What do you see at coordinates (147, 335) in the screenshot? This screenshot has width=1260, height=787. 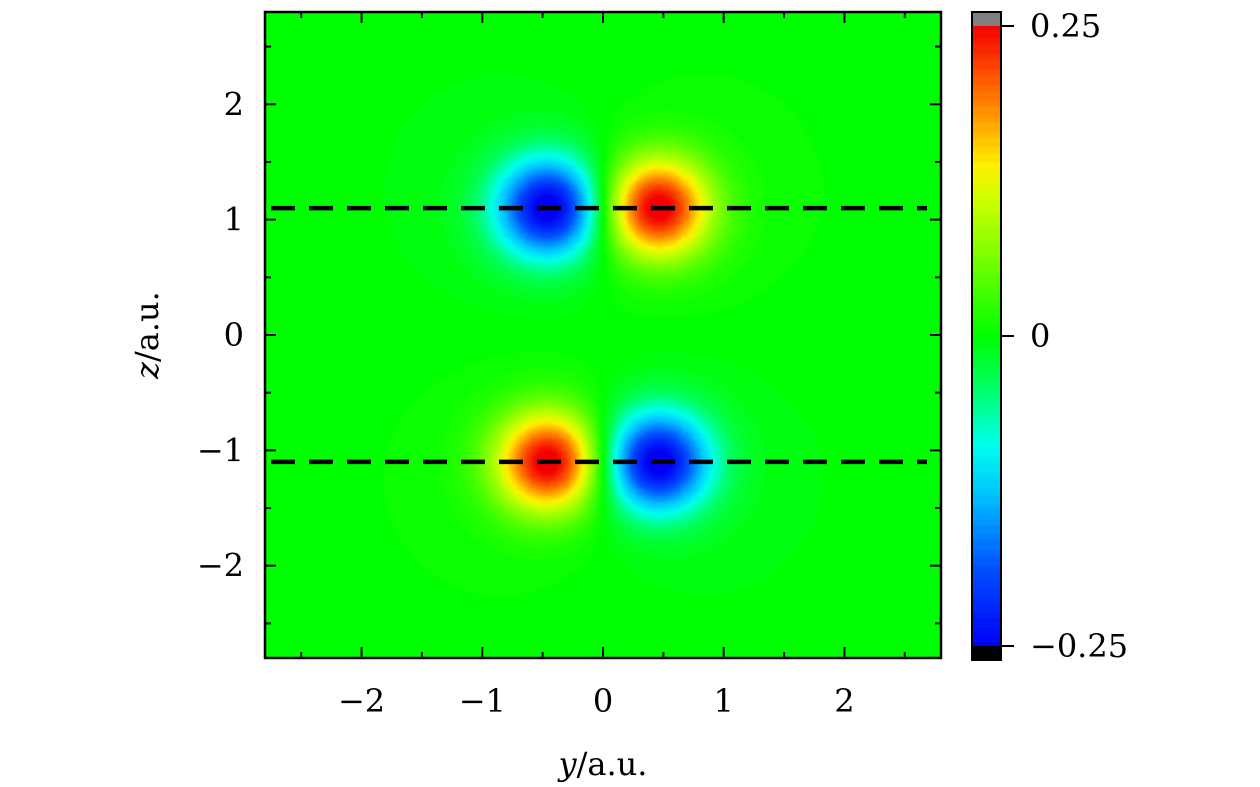 I see `y-axis-label: z/a.u.` at bounding box center [147, 335].